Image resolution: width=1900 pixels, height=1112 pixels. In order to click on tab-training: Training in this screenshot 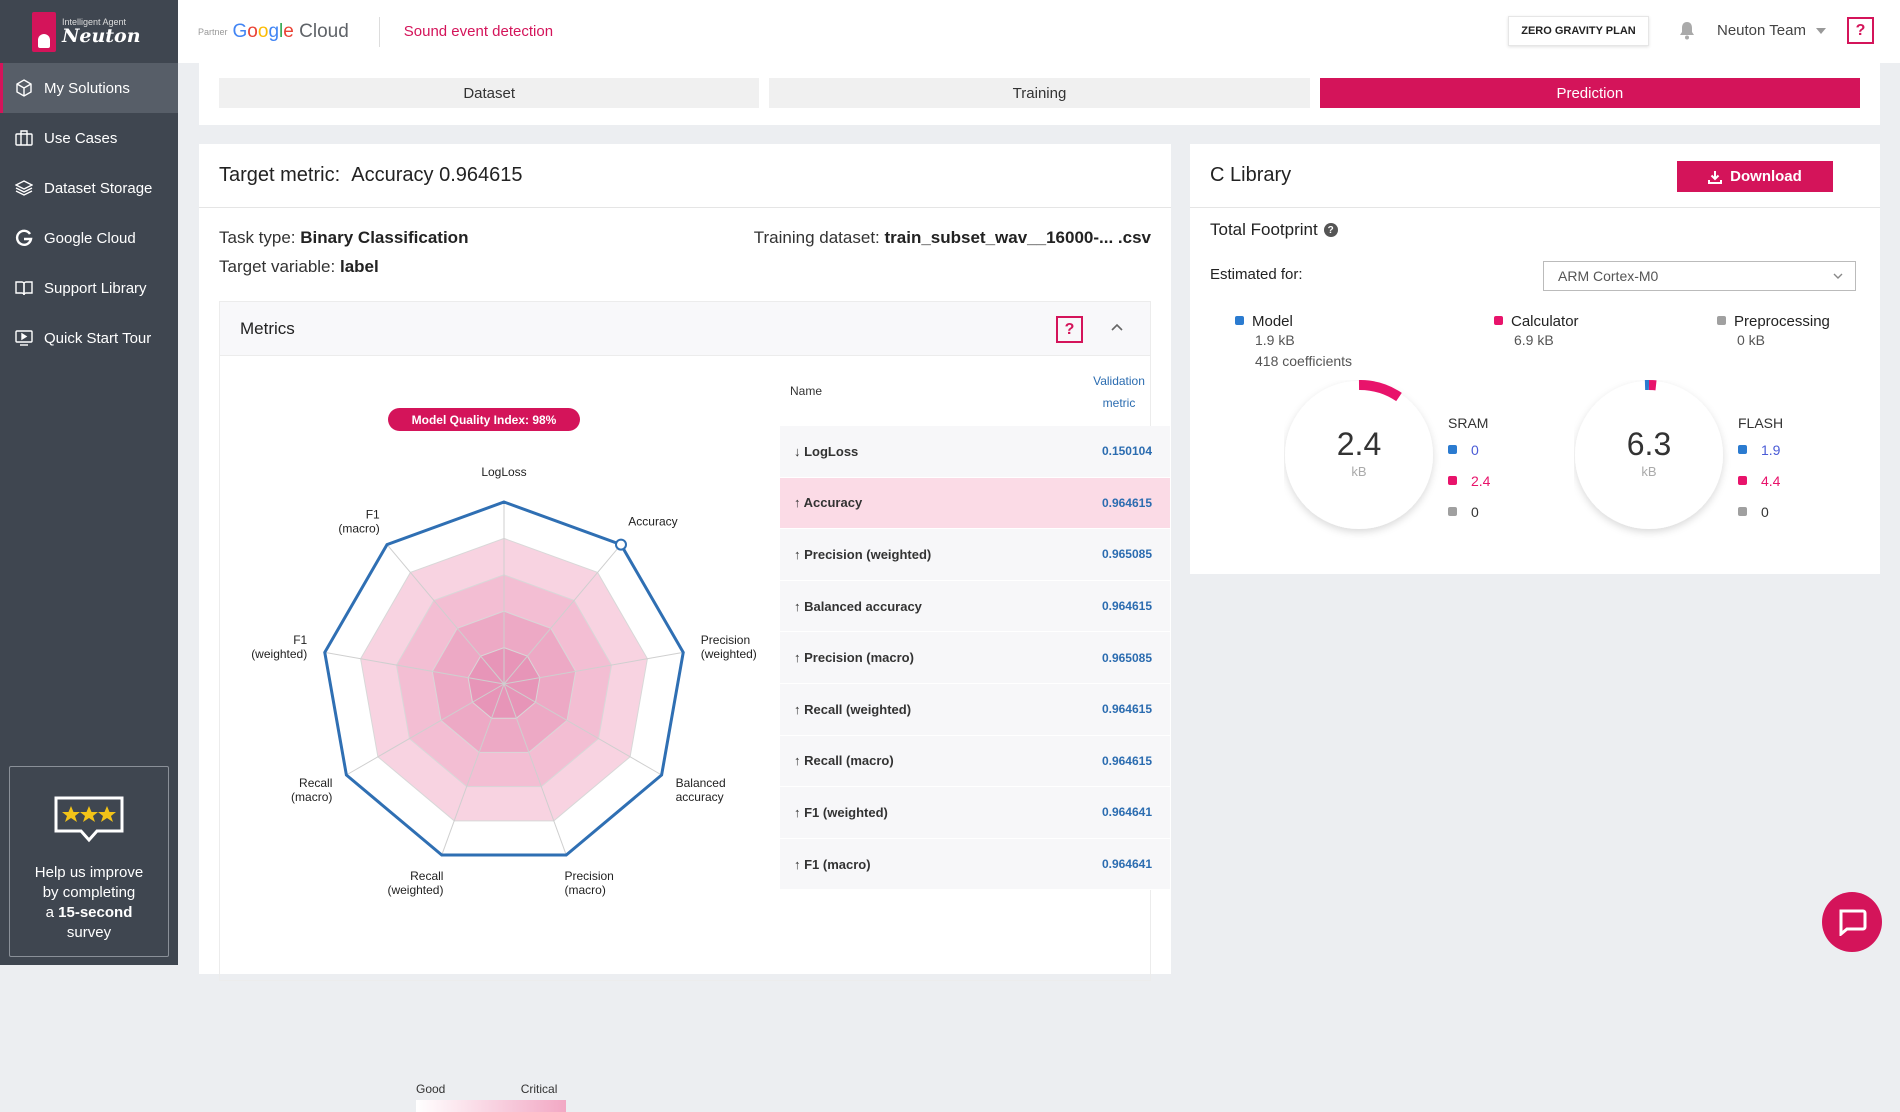, I will do `click(1039, 93)`.